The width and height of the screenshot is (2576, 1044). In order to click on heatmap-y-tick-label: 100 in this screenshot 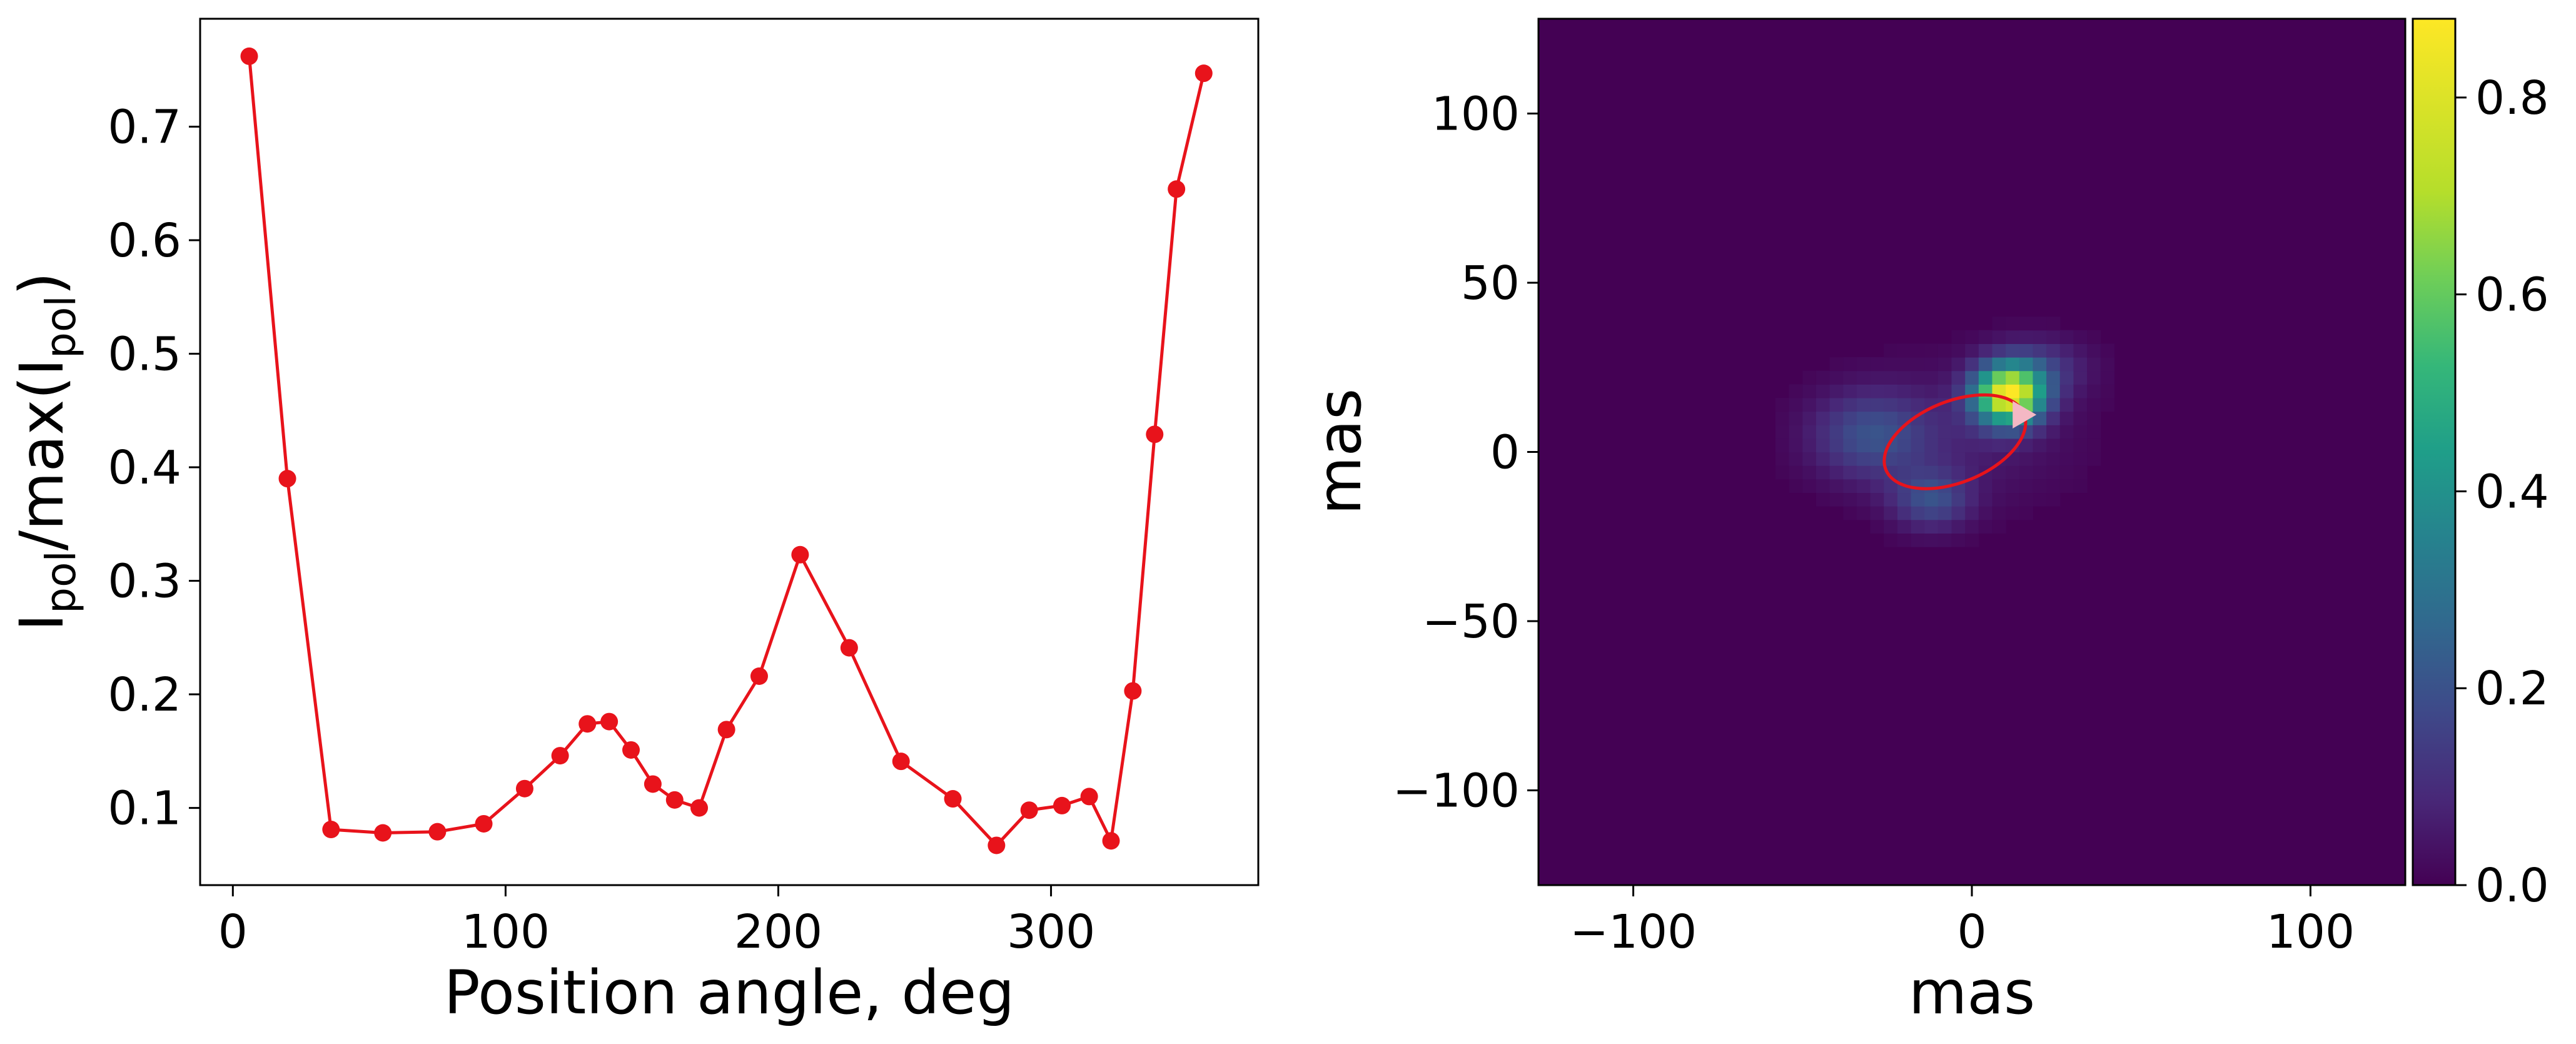, I will do `click(1476, 114)`.